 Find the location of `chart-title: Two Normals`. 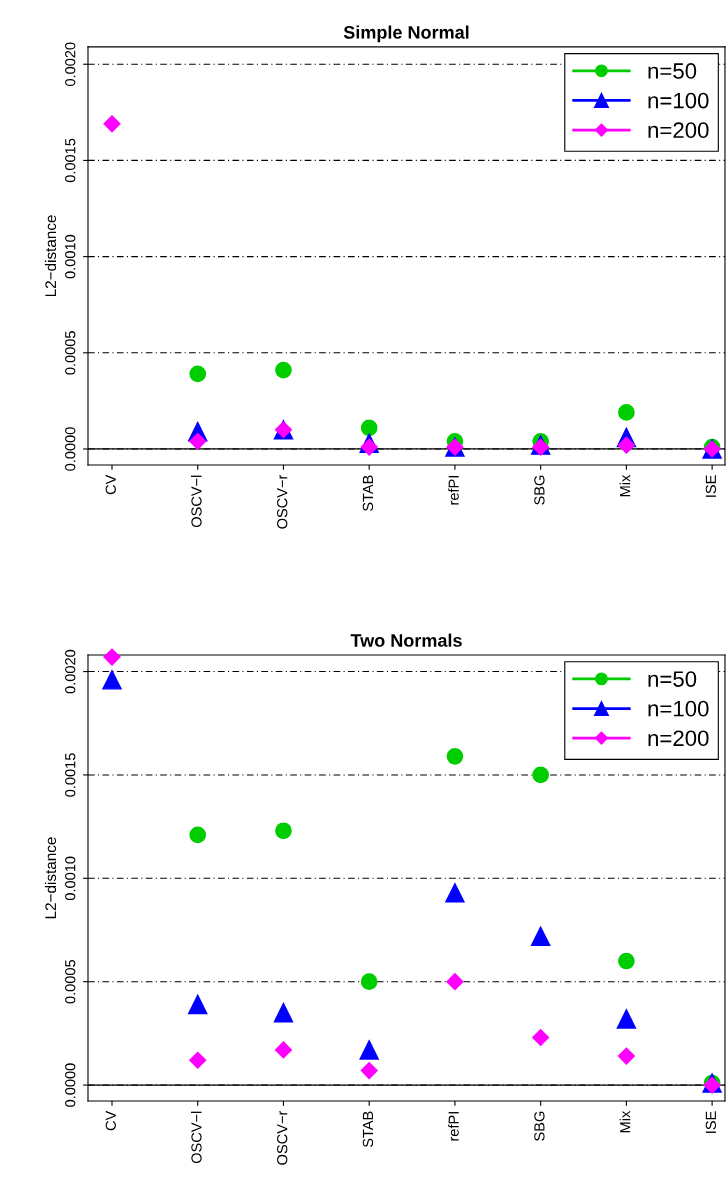

chart-title: Two Normals is located at coordinates (406, 640).